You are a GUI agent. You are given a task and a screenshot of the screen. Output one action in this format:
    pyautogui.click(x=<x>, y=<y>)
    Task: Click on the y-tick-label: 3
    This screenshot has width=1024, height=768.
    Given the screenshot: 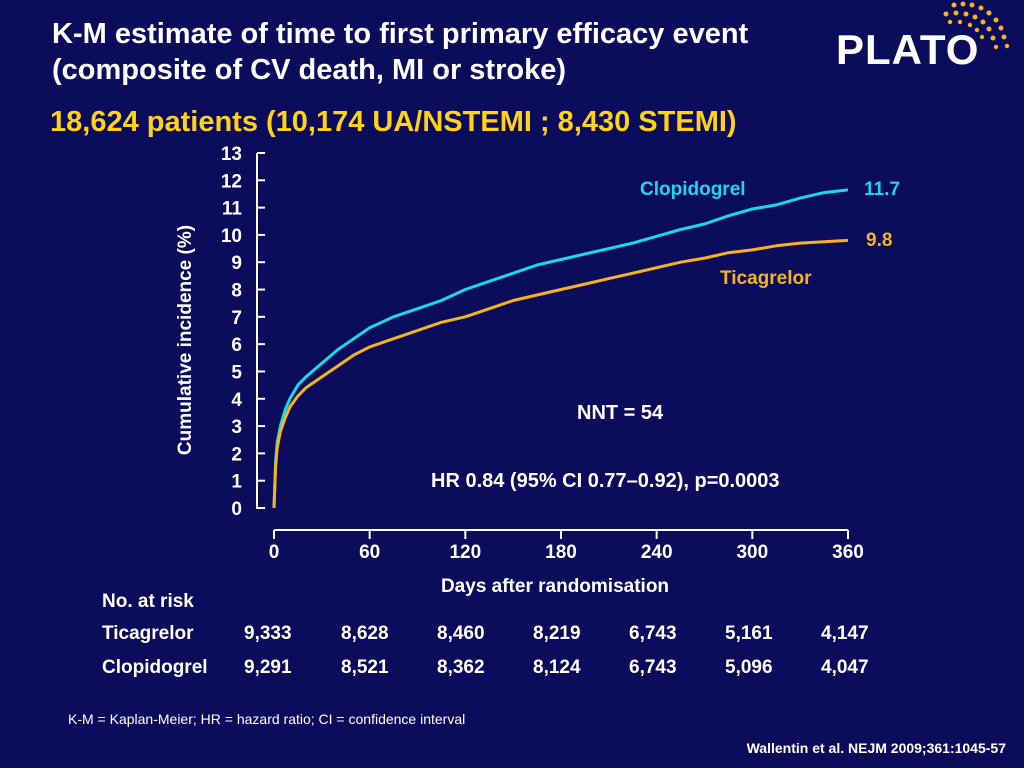 What is the action you would take?
    pyautogui.click(x=236, y=427)
    